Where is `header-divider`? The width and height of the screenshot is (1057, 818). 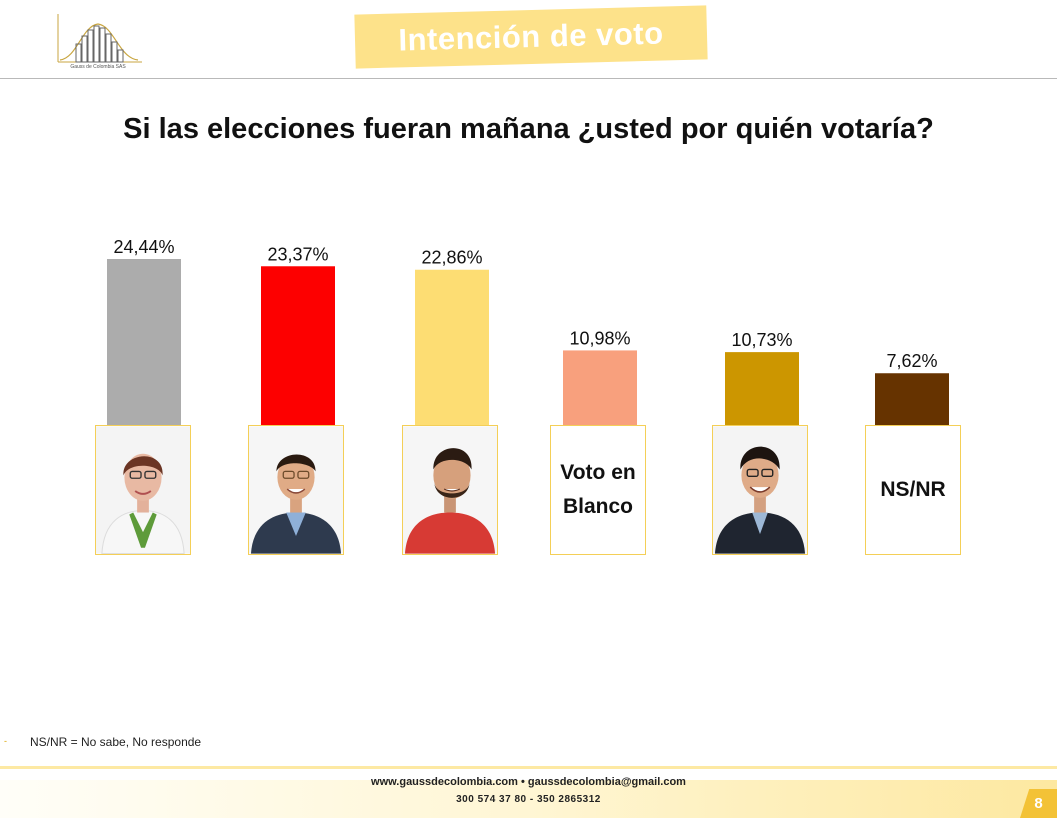
header-divider is located at coordinates (528, 78).